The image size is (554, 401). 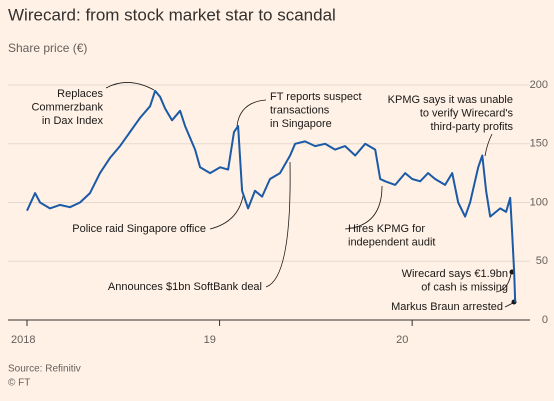 I want to click on y-tick-label: 100, so click(x=539, y=202).